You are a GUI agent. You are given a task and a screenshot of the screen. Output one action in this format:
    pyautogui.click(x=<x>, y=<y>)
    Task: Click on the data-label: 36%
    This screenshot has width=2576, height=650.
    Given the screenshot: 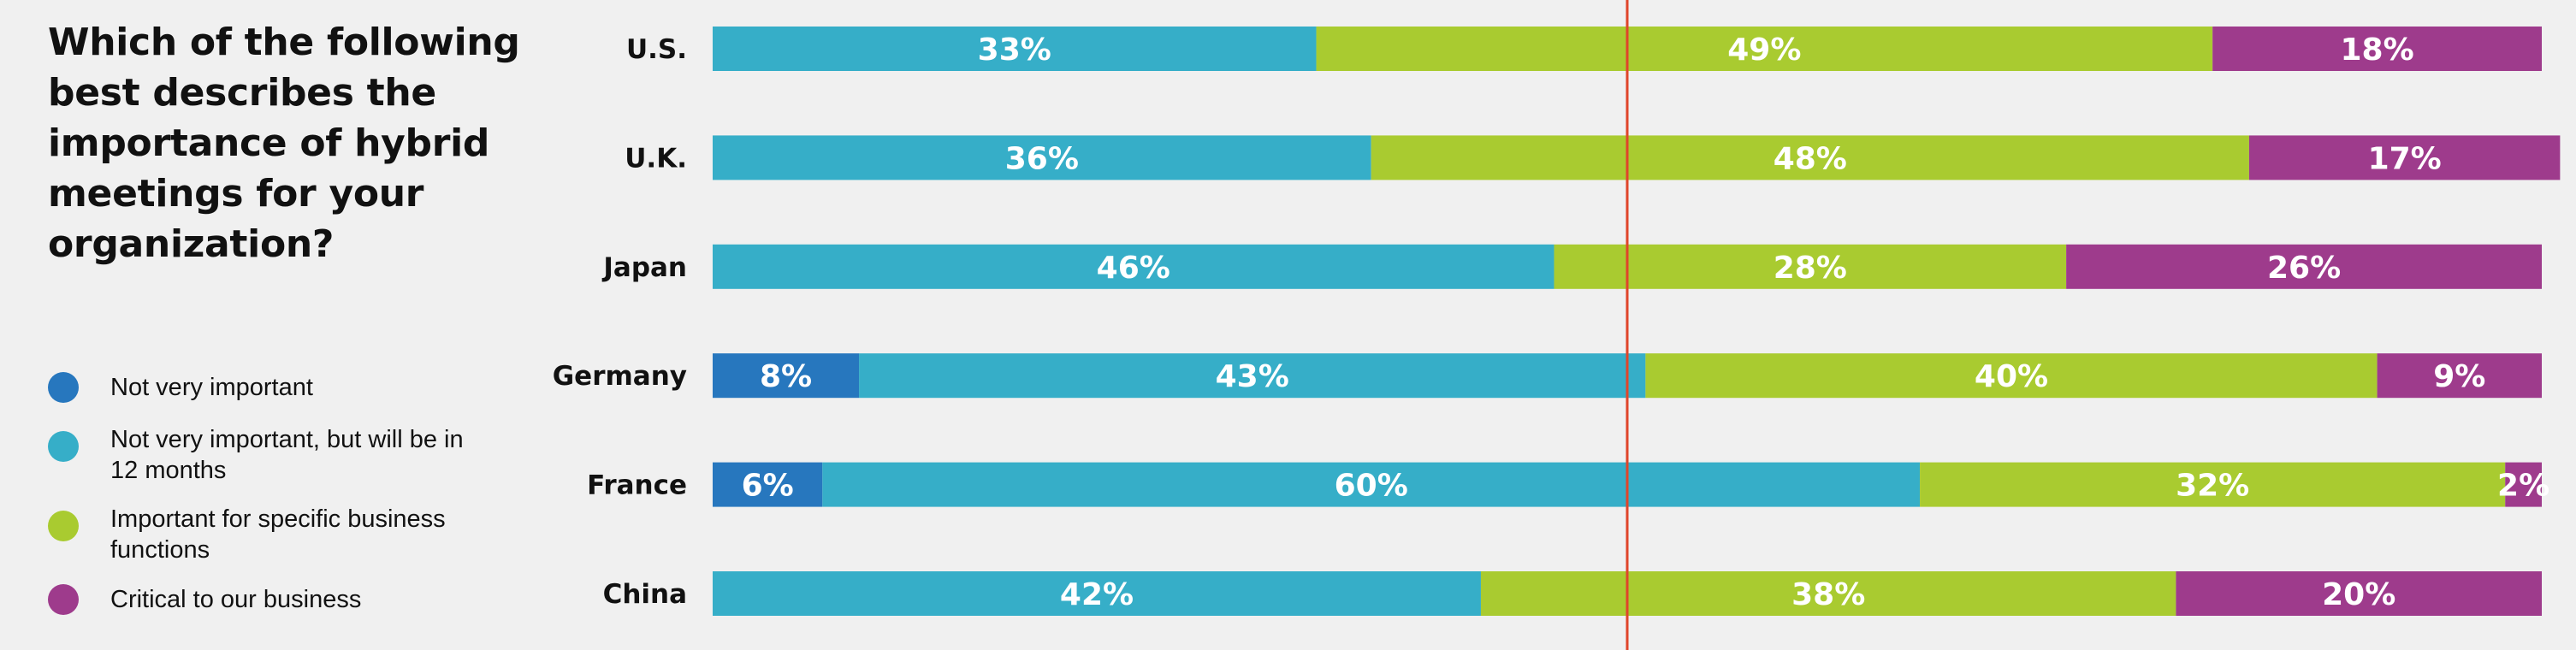 What is the action you would take?
    pyautogui.click(x=1042, y=158)
    